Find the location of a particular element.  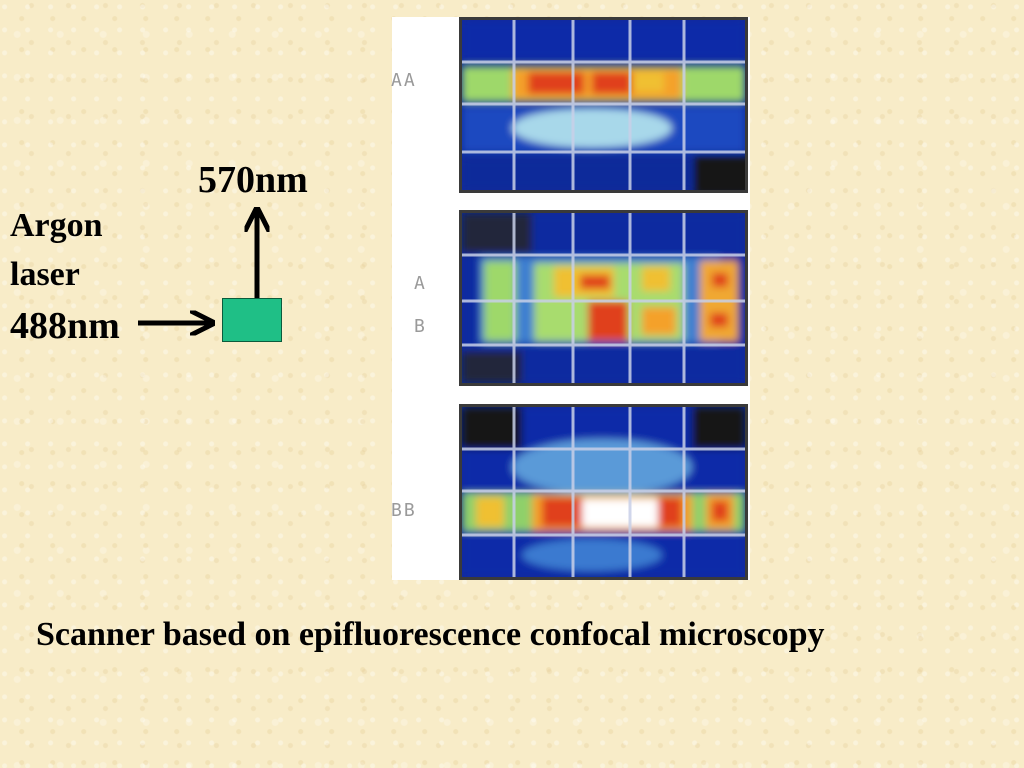

scan-image-bb is located at coordinates (603, 492).